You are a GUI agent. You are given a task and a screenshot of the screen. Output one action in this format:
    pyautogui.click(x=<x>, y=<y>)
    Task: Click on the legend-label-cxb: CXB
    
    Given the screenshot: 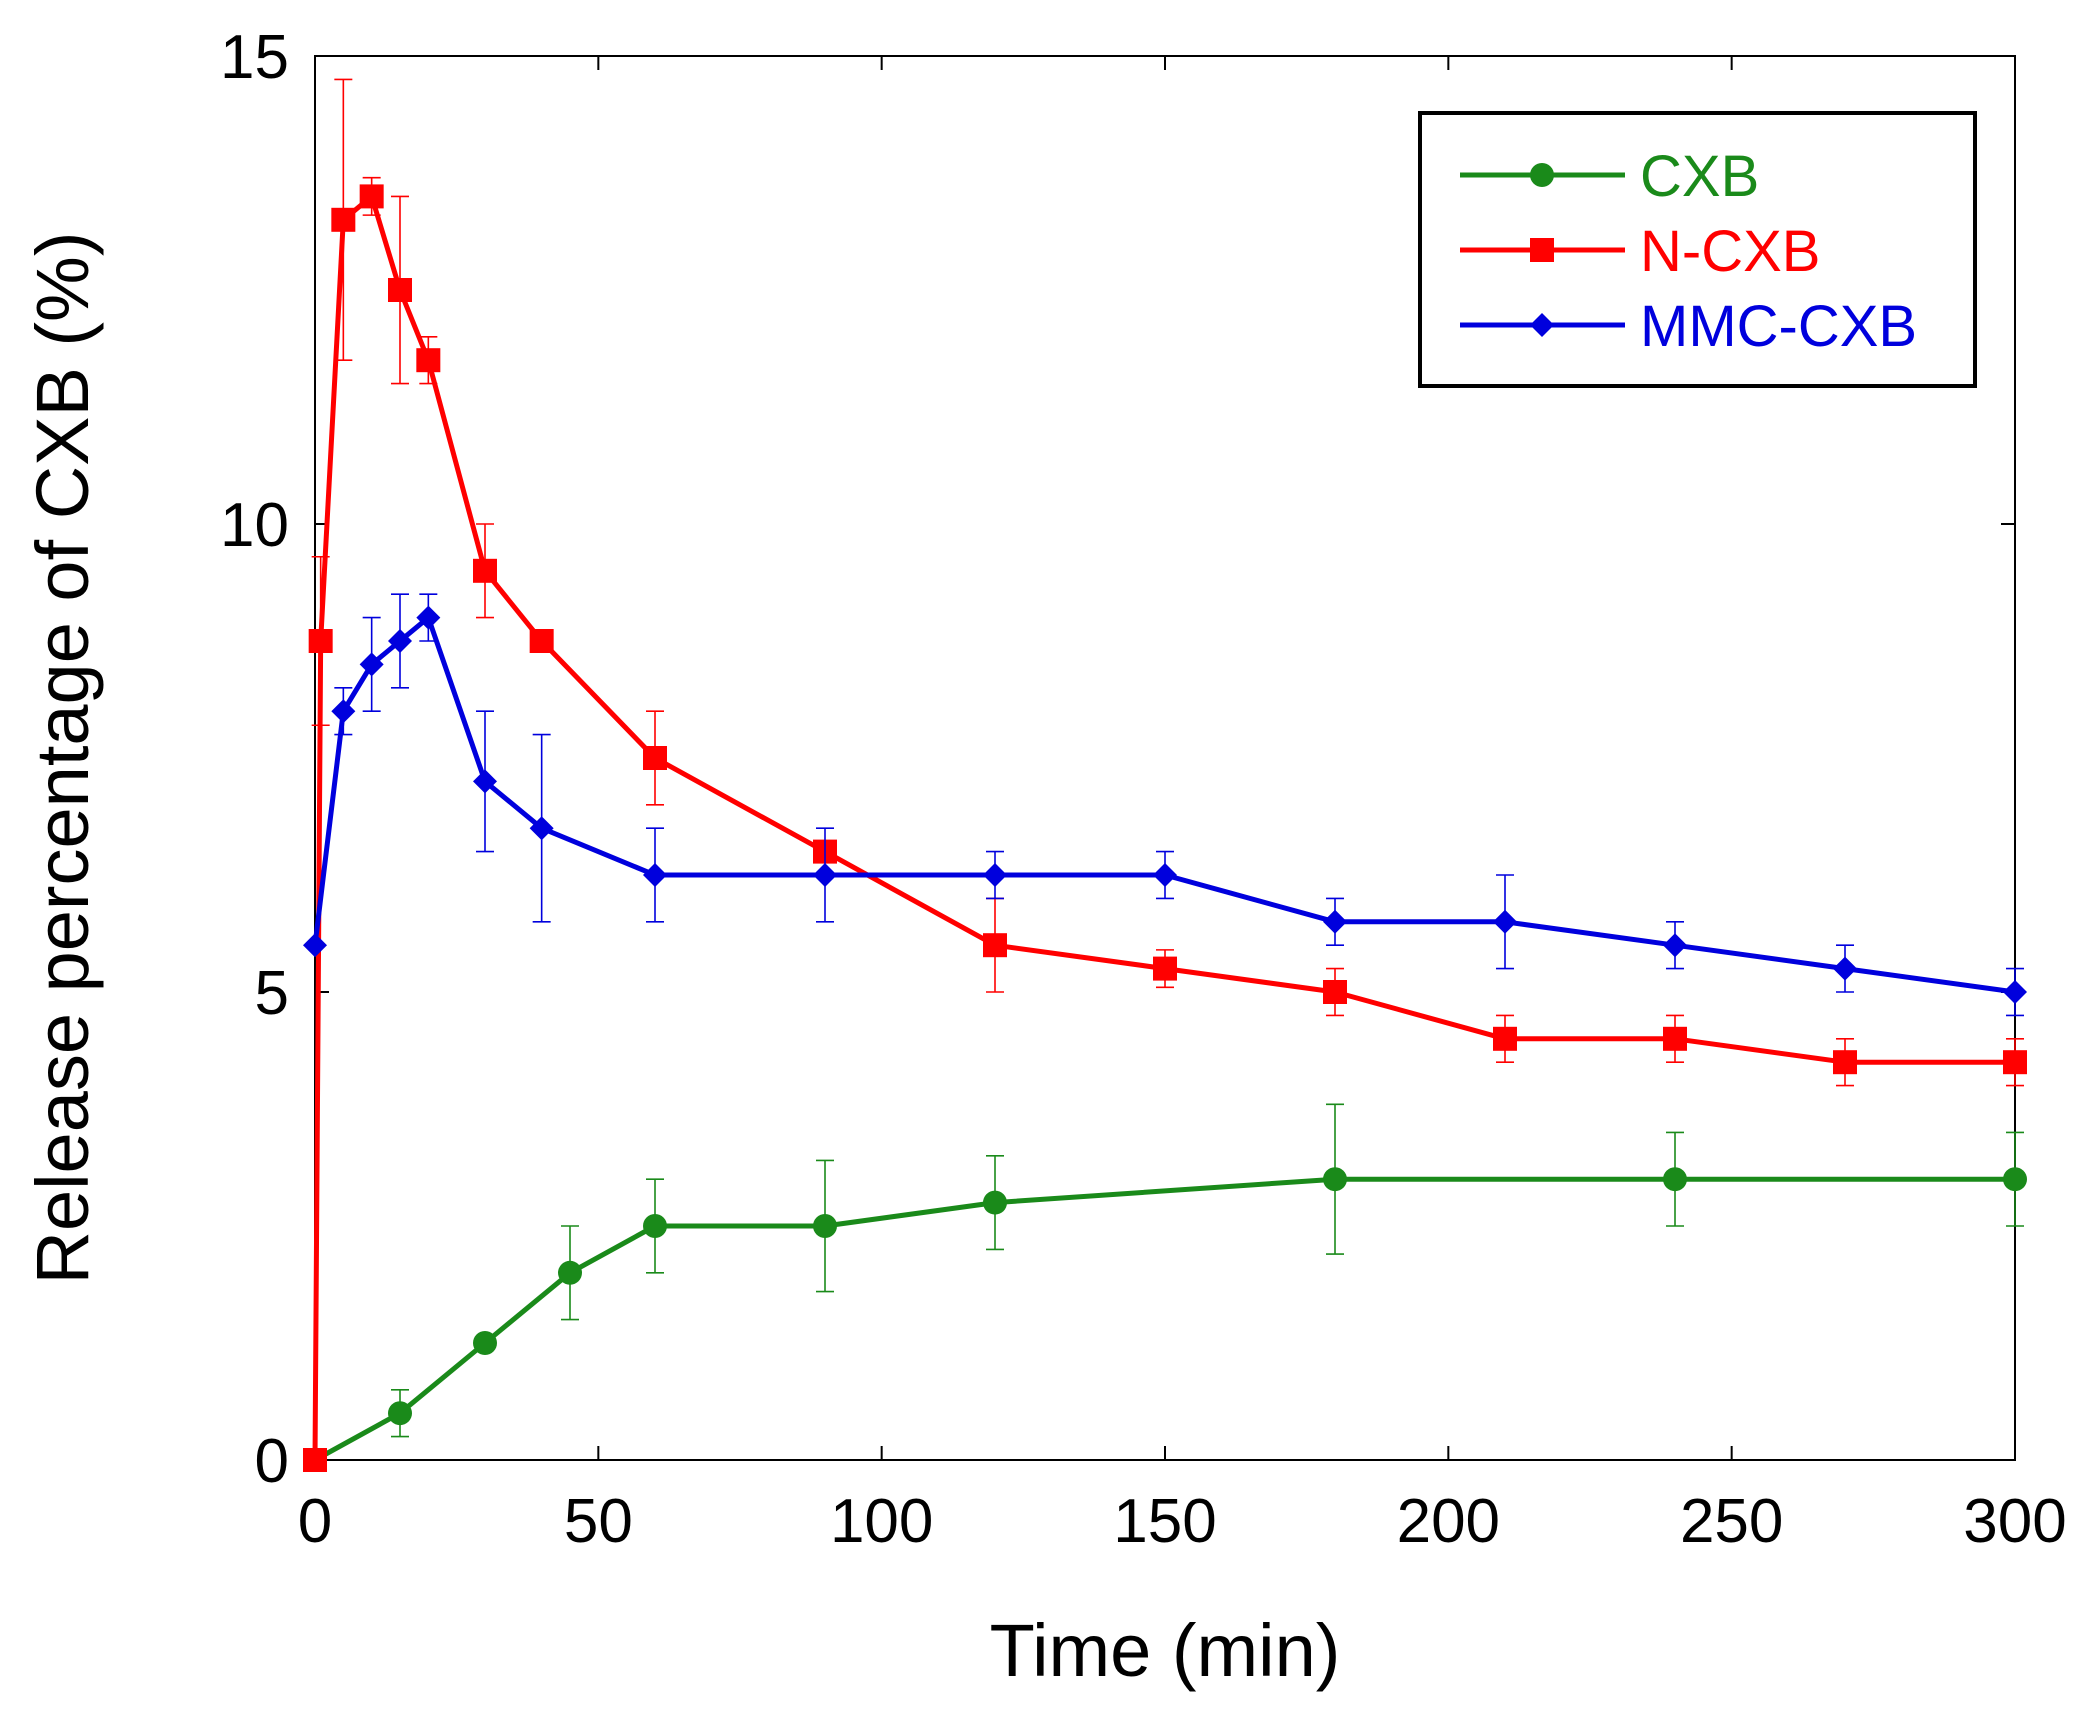 What is the action you would take?
    pyautogui.click(x=1699, y=176)
    